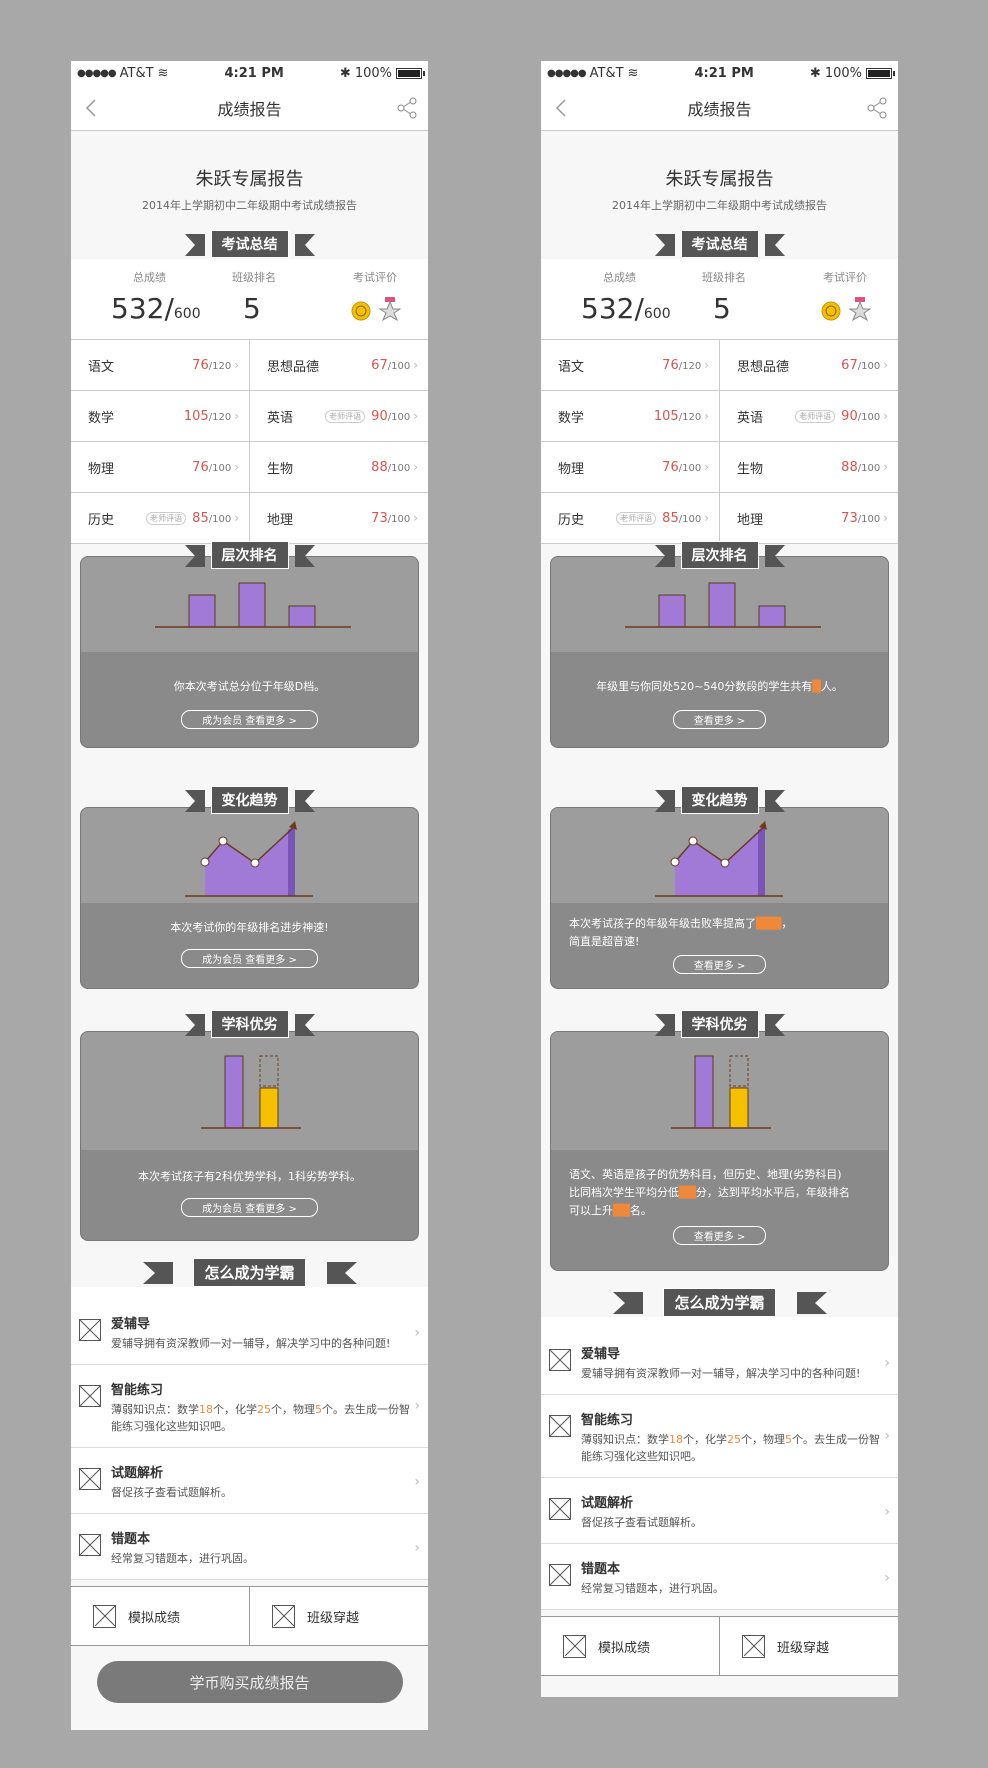  I want to click on trend-description: 本次考试孩子的年级年级击败率提高了███， 简直是超音速!, so click(681, 932).